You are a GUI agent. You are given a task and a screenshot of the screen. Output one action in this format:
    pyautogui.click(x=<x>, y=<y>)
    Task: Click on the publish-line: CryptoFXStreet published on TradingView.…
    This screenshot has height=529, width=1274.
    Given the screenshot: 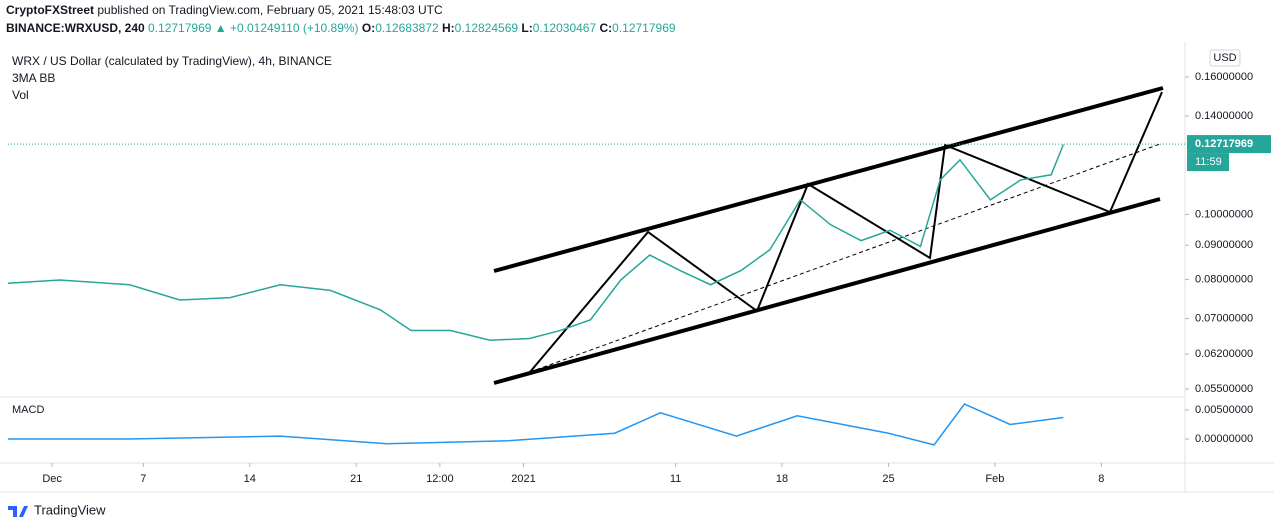 What is the action you would take?
    pyautogui.click(x=224, y=10)
    